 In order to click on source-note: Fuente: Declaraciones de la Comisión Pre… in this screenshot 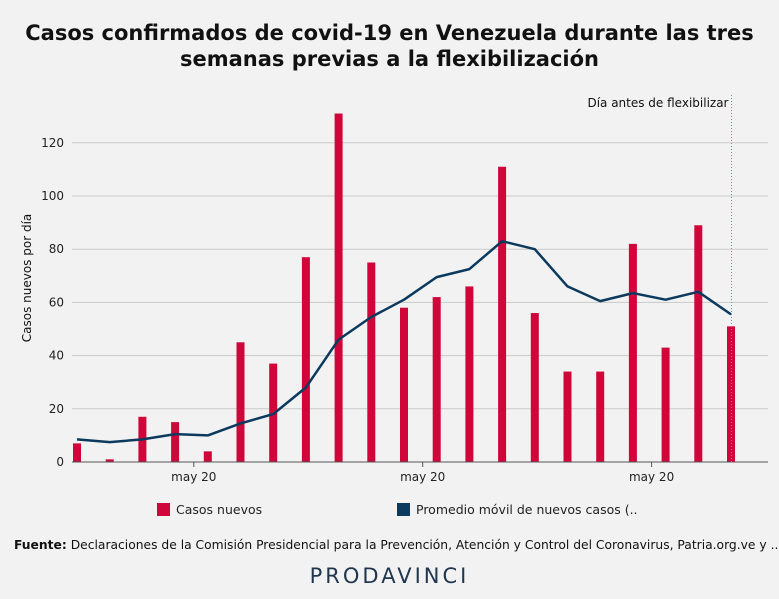, I will do `click(396, 545)`.